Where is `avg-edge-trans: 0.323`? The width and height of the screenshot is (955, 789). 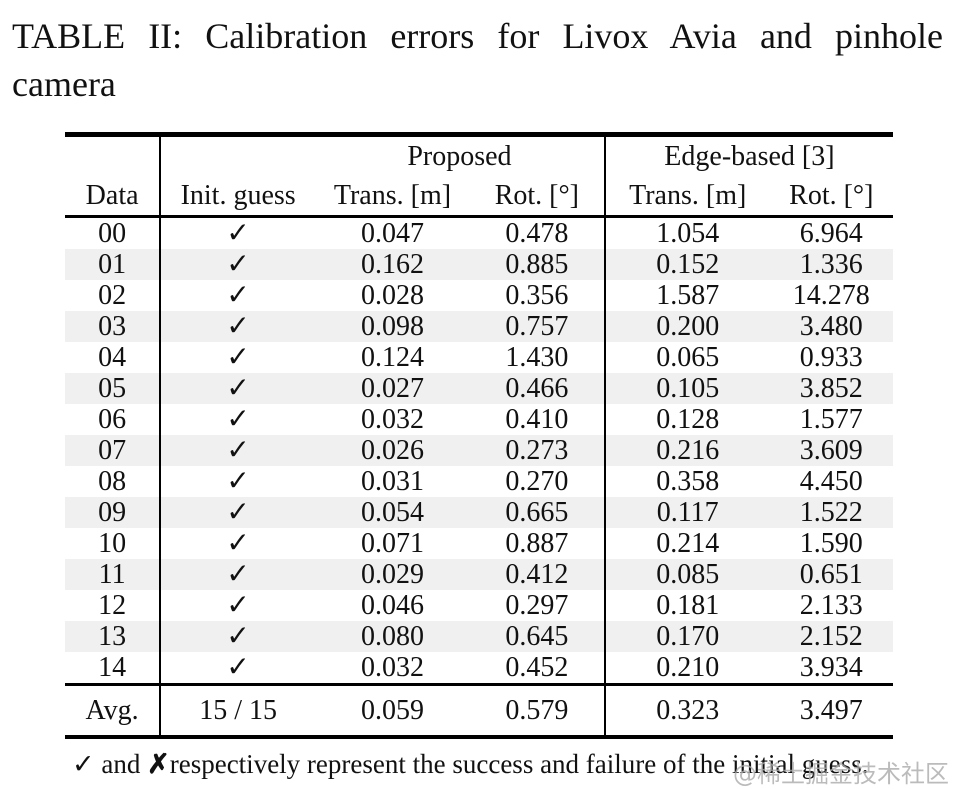
avg-edge-trans: 0.323 is located at coordinates (686, 710).